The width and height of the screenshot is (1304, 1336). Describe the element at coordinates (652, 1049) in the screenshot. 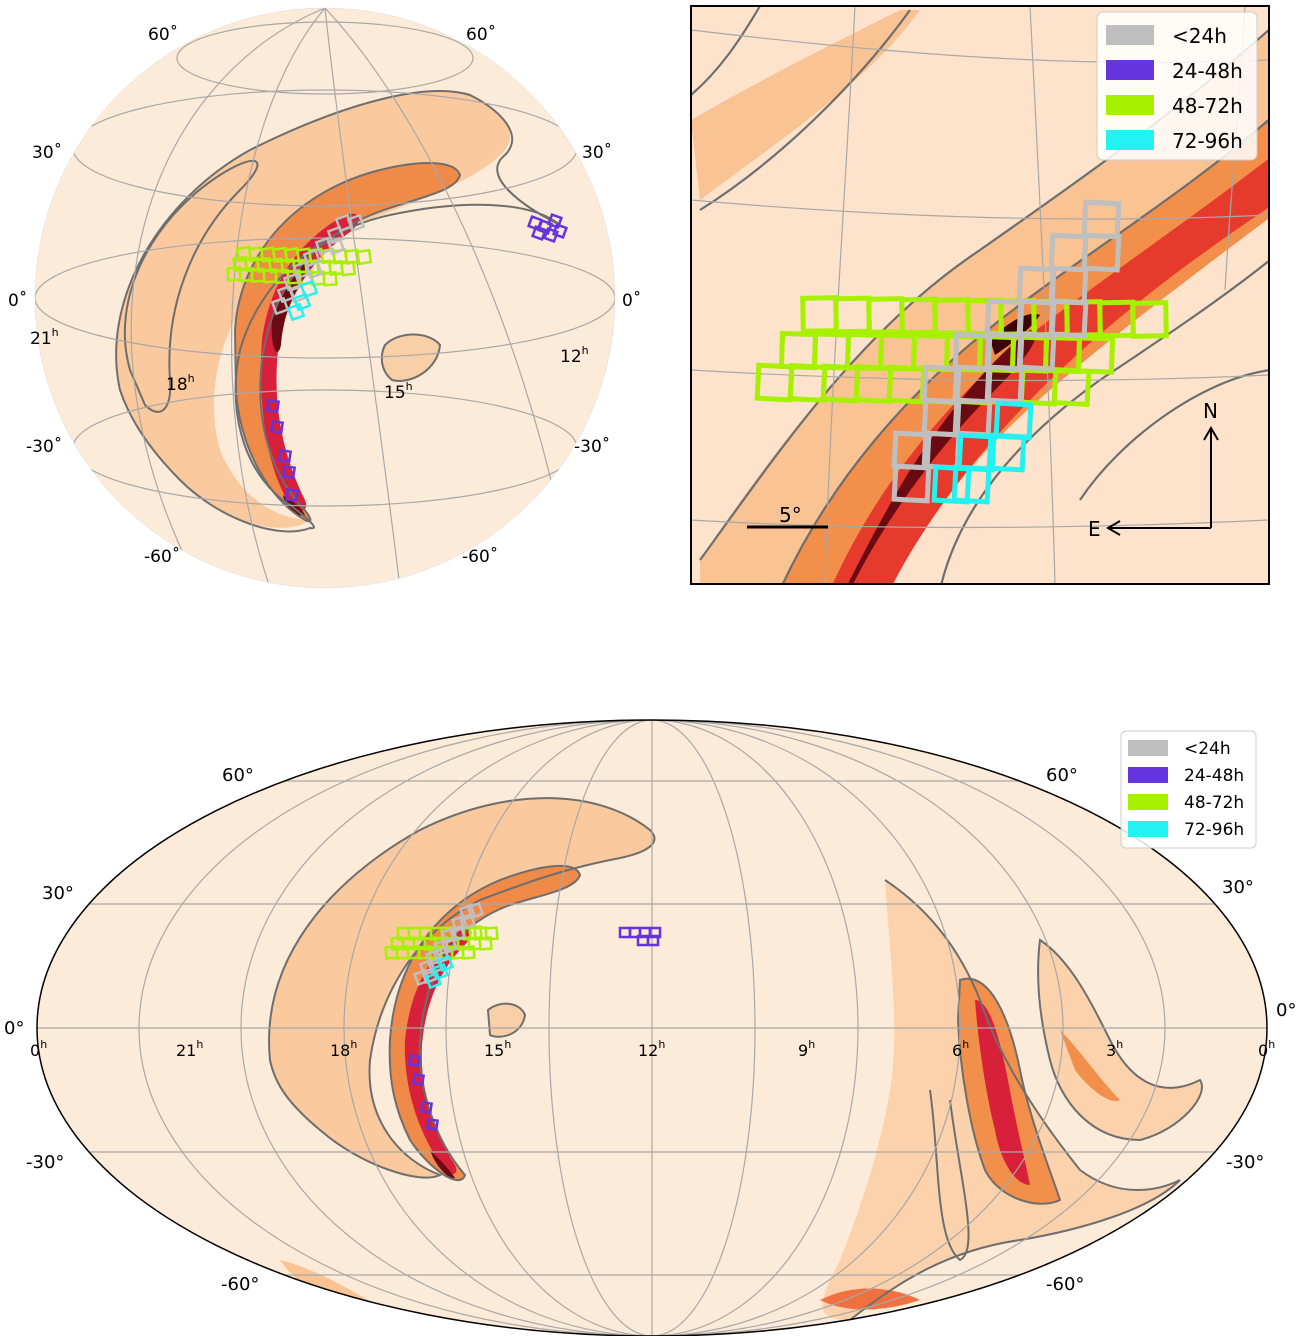

I see `moll-ra-labels: 0h 21h 18h 15h 12h 9h 6h 3h 0h` at that location.